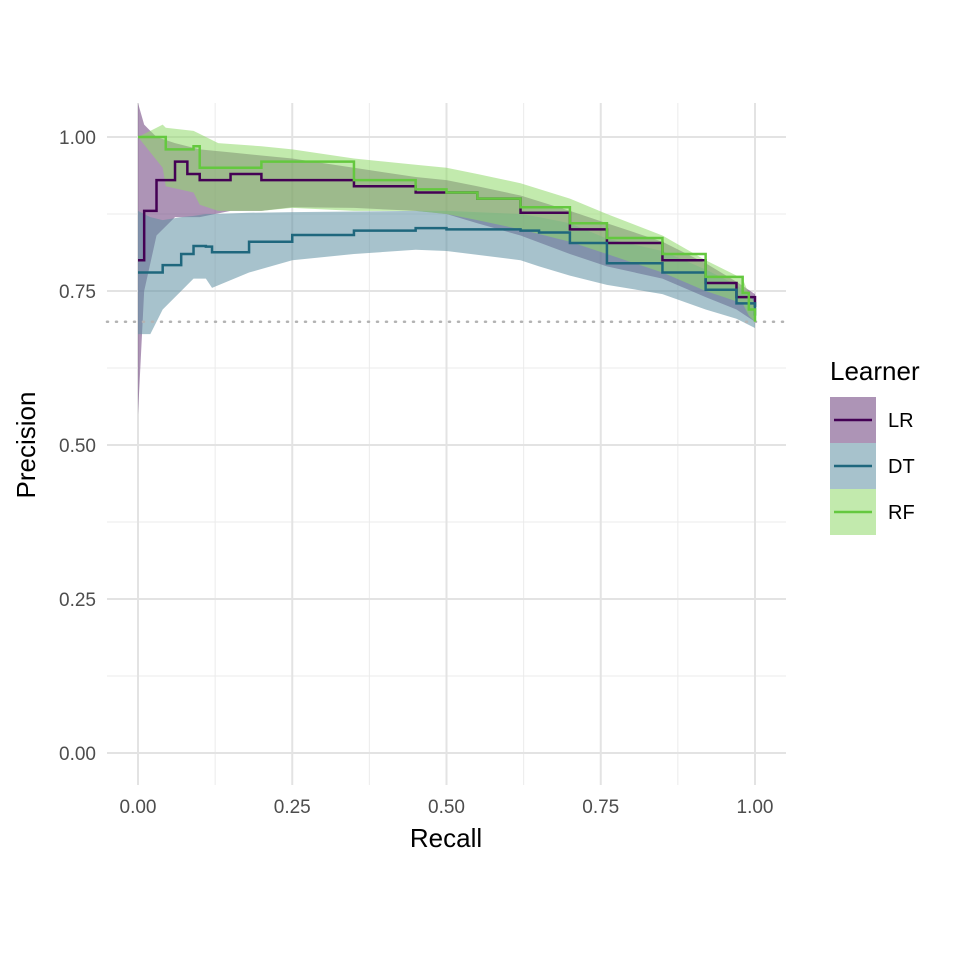  What do you see at coordinates (292, 807) in the screenshot?
I see `x-tick-label: 0.25` at bounding box center [292, 807].